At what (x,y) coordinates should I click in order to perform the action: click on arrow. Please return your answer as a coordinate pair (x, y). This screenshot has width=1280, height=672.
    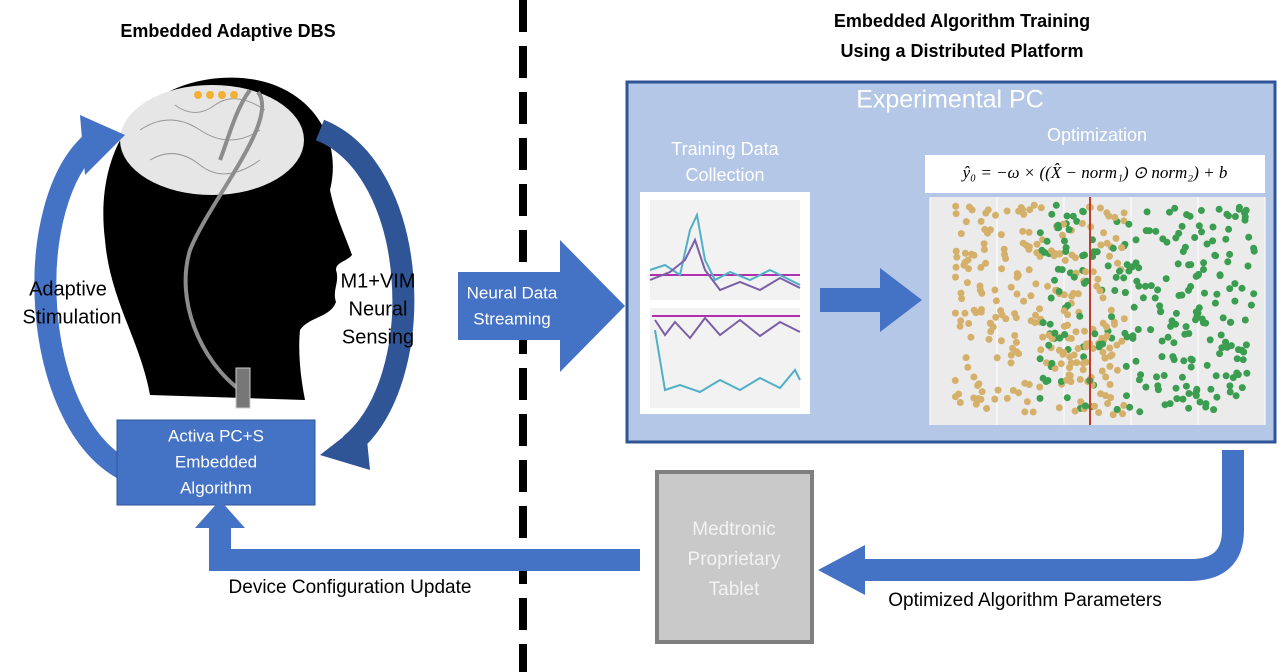
    Looking at the image, I should click on (871, 300).